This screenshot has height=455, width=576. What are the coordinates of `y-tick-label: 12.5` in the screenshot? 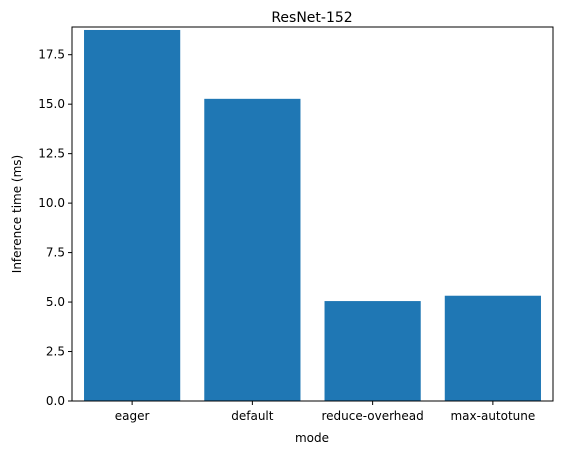 It's located at (51, 154).